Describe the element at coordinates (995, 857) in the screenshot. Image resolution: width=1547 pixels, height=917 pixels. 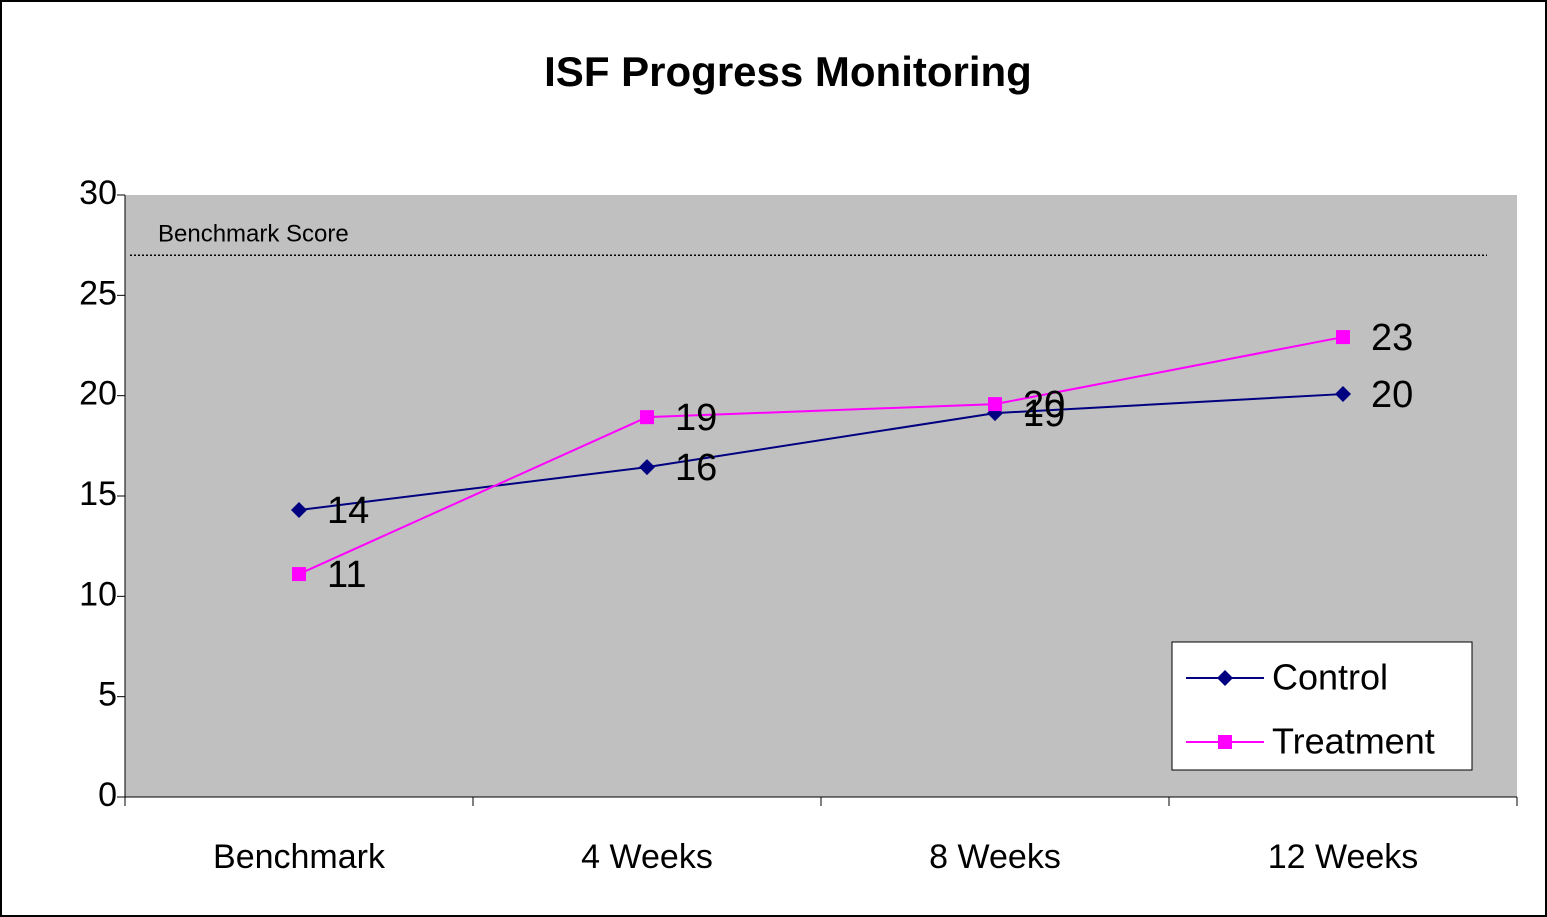
I see `x-tick-label: 8 Weeks` at that location.